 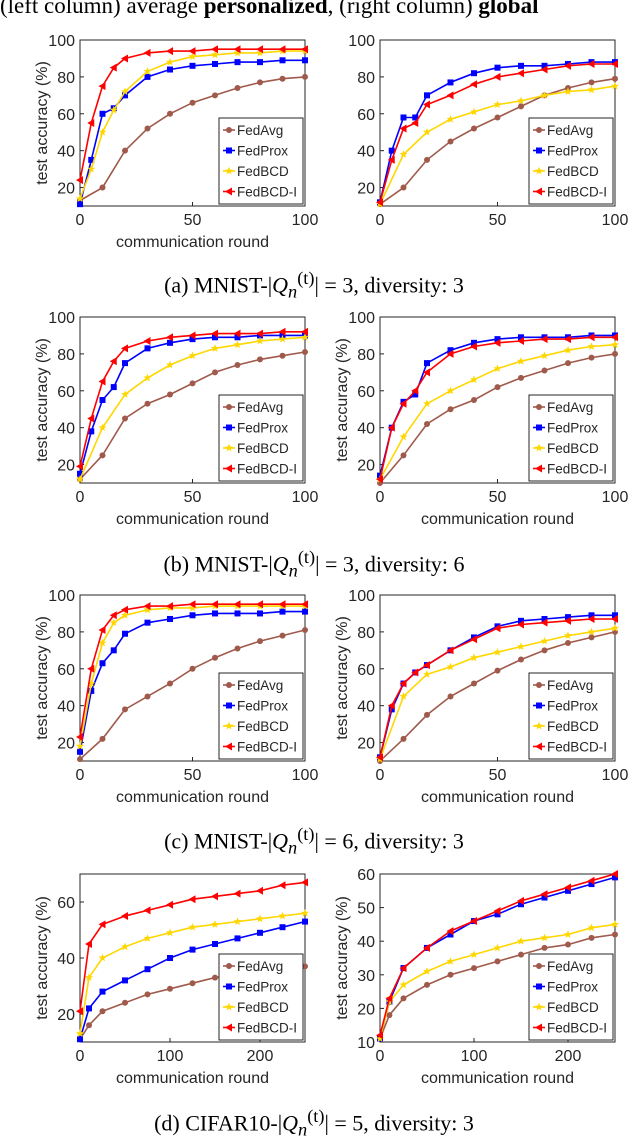 What do you see at coordinates (497, 141) in the screenshot?
I see `series-fedavg` at bounding box center [497, 141].